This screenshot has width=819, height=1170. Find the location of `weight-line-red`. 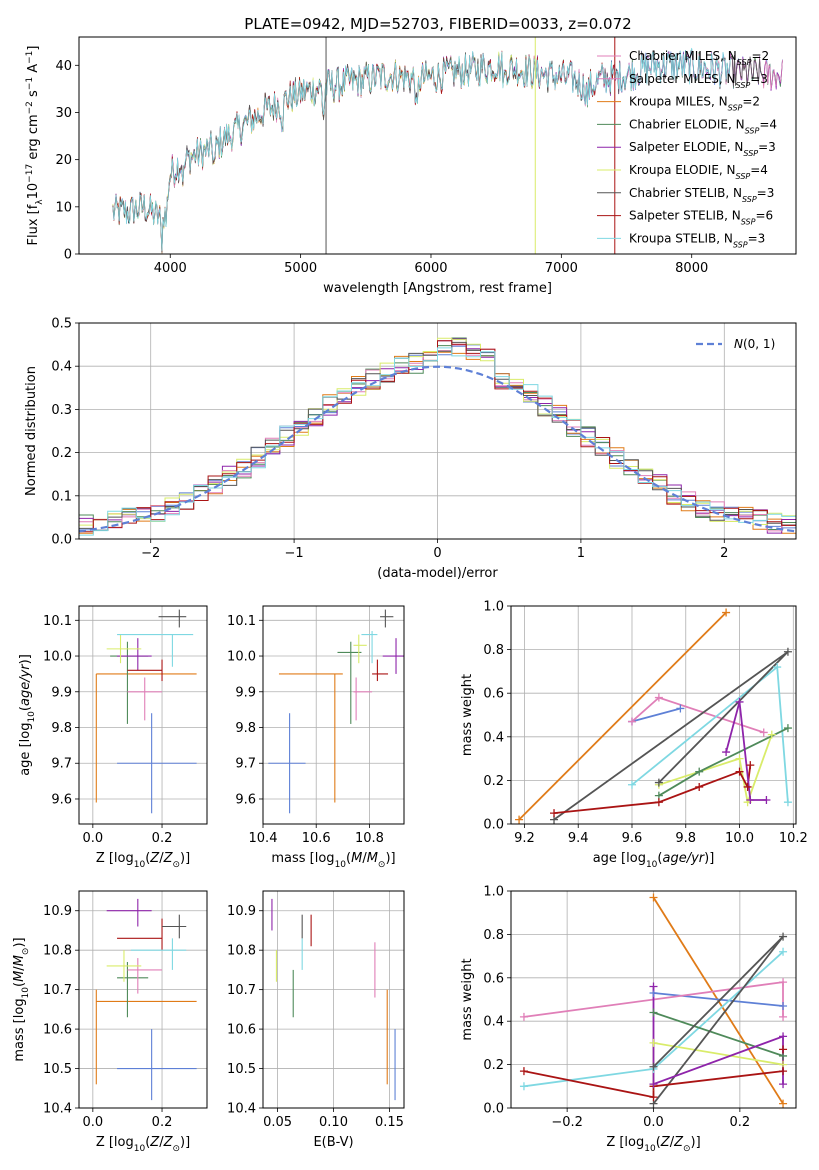

weight-line-red is located at coordinates (652, 789).